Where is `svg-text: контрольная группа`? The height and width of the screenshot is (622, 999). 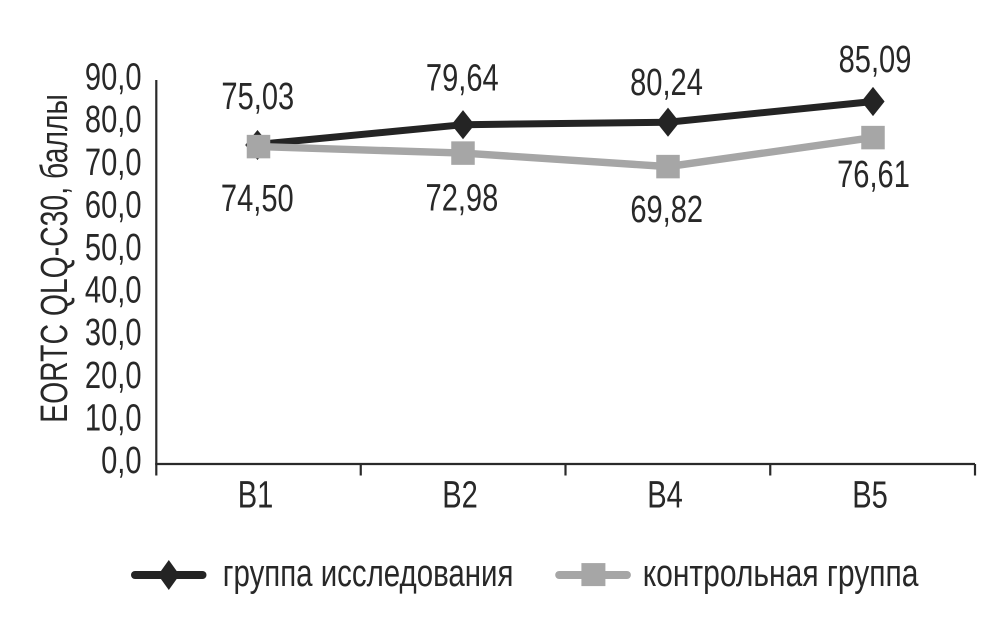 svg-text: контрольная группа is located at coordinates (781, 574).